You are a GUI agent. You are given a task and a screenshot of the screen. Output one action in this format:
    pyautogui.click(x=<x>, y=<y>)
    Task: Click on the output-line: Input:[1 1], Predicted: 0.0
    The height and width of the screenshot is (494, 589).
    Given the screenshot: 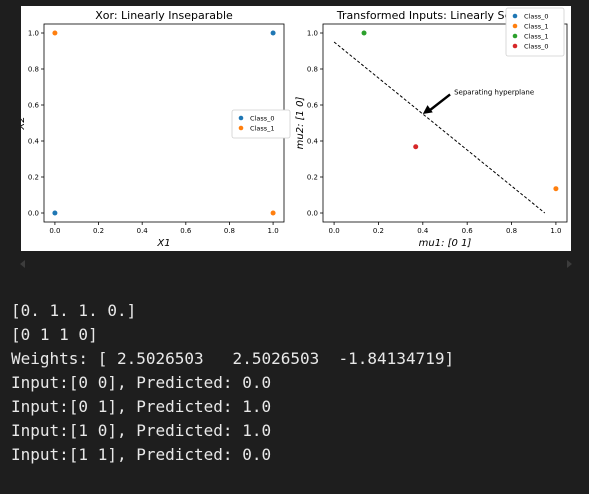 What is the action you would take?
    pyautogui.click(x=141, y=454)
    